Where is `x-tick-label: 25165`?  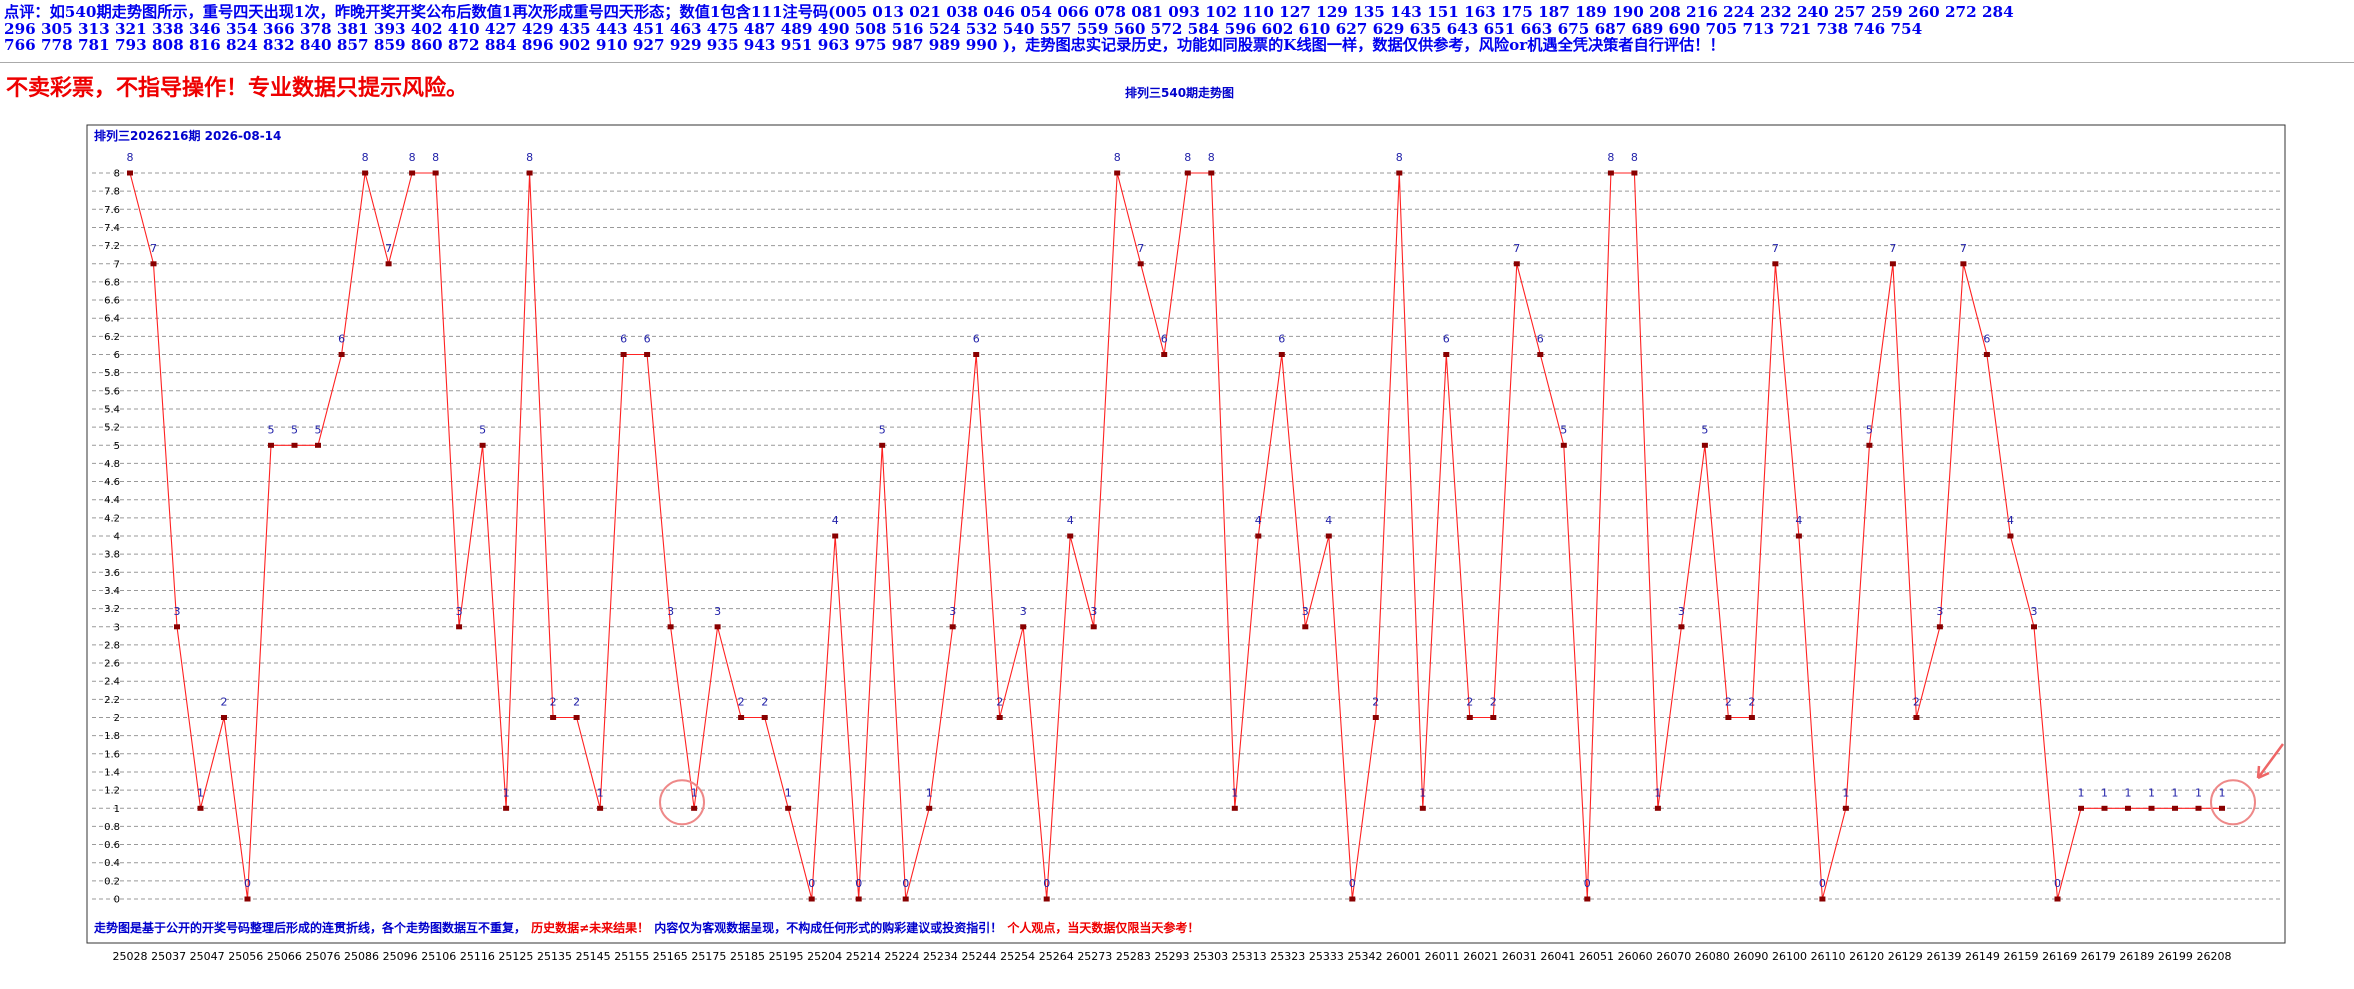
x-tick-label: 25165 is located at coordinates (670, 956).